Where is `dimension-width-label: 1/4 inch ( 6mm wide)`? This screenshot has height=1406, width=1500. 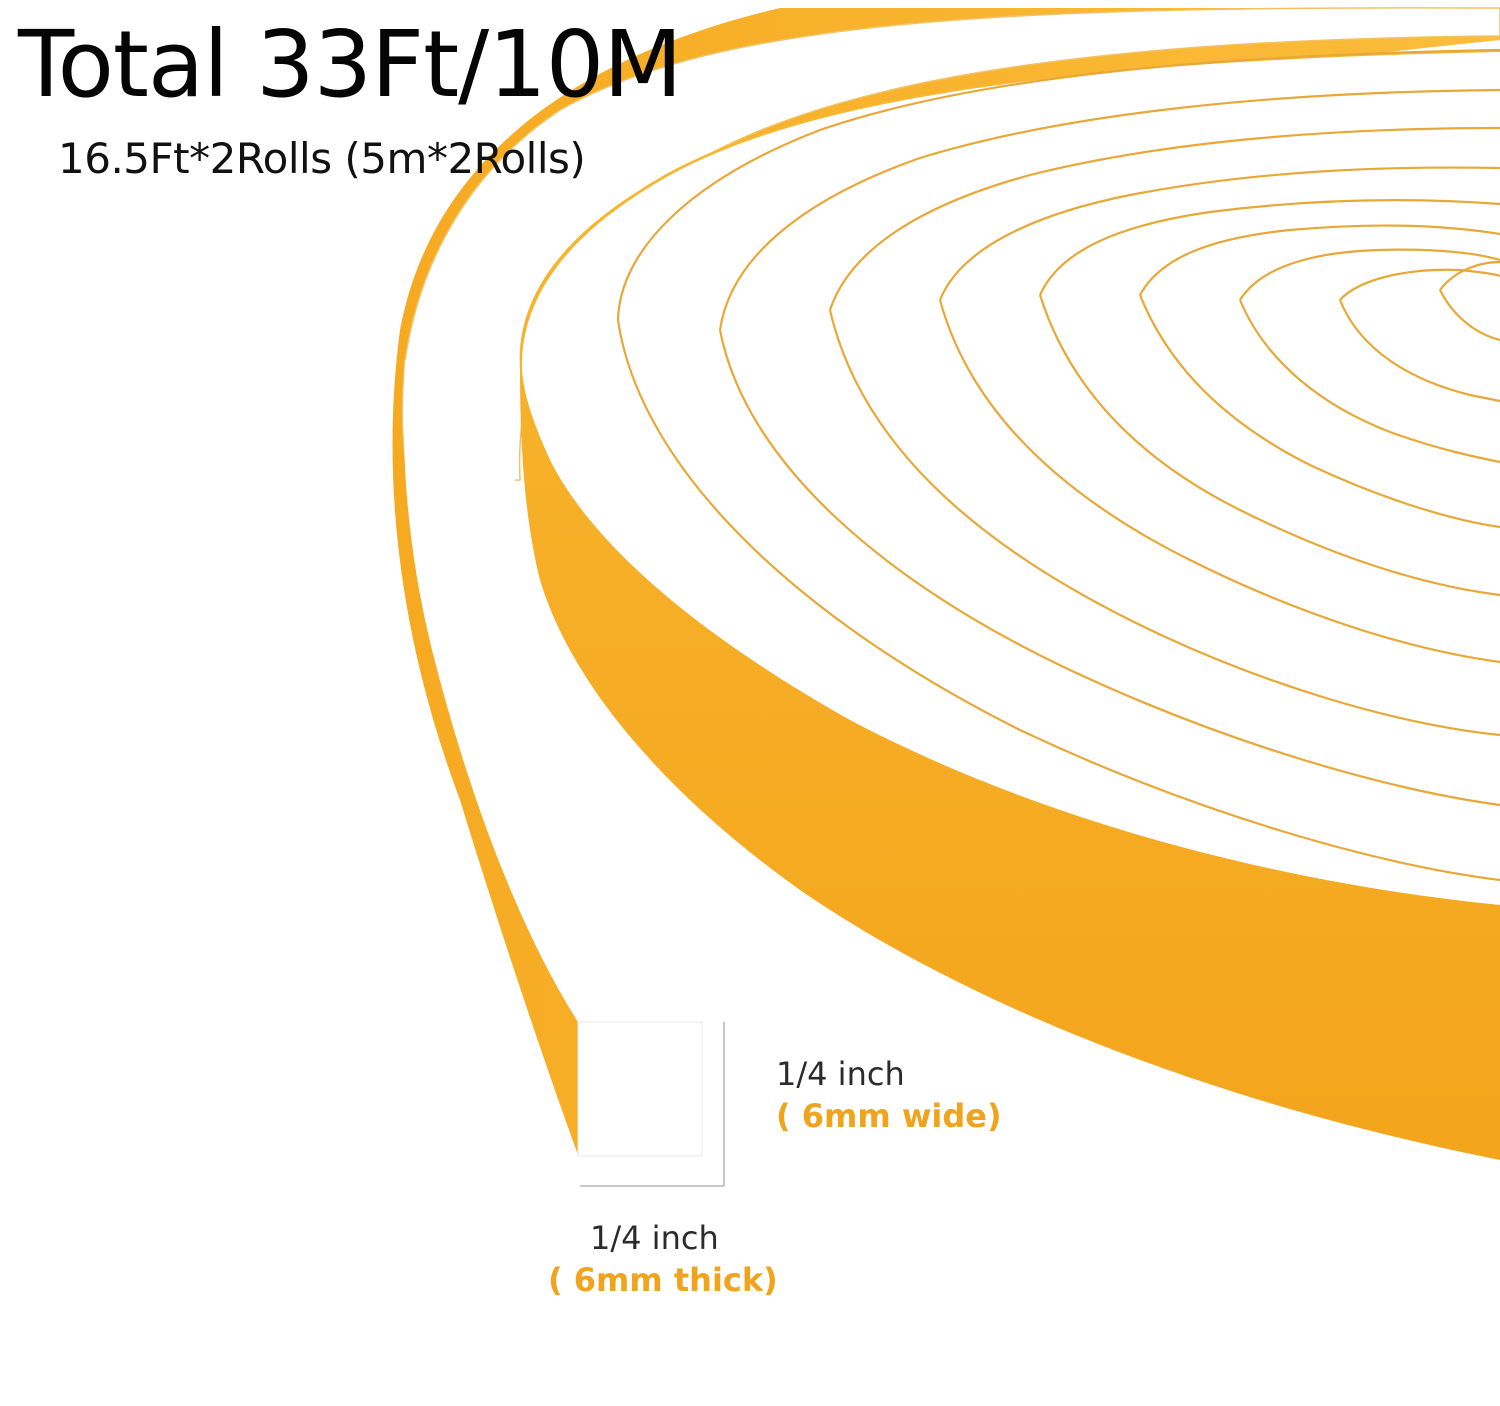
dimension-width-label: 1/4 inch ( 6mm wide) is located at coordinates (889, 1095).